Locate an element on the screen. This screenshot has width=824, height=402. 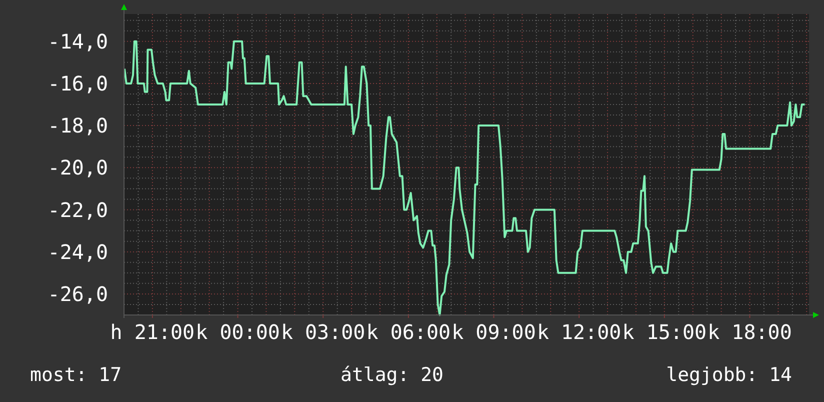
x-tick-label: k 03:00 is located at coordinates (323, 332).